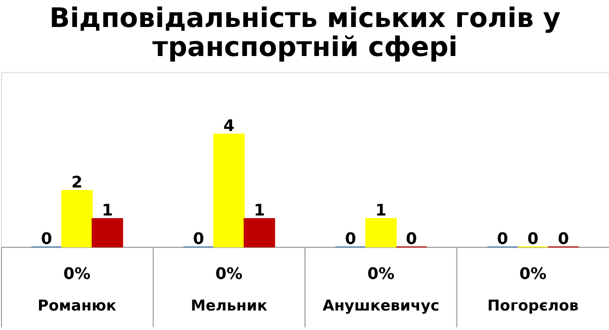 The height and width of the screenshot is (330, 609). What do you see at coordinates (77, 182) in the screenshot?
I see `data-label: 2` at bounding box center [77, 182].